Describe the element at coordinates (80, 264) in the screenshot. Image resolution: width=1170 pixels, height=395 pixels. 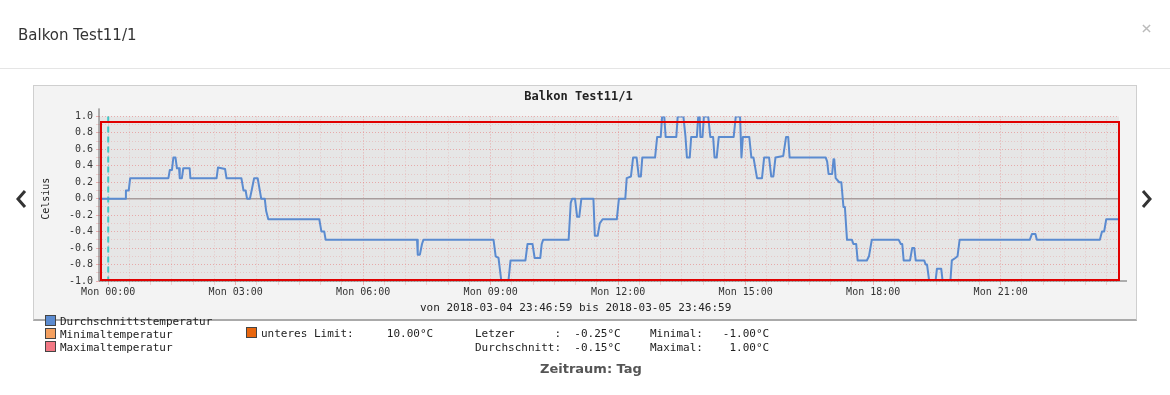
I see `y-tick-label: -0.8` at that location.